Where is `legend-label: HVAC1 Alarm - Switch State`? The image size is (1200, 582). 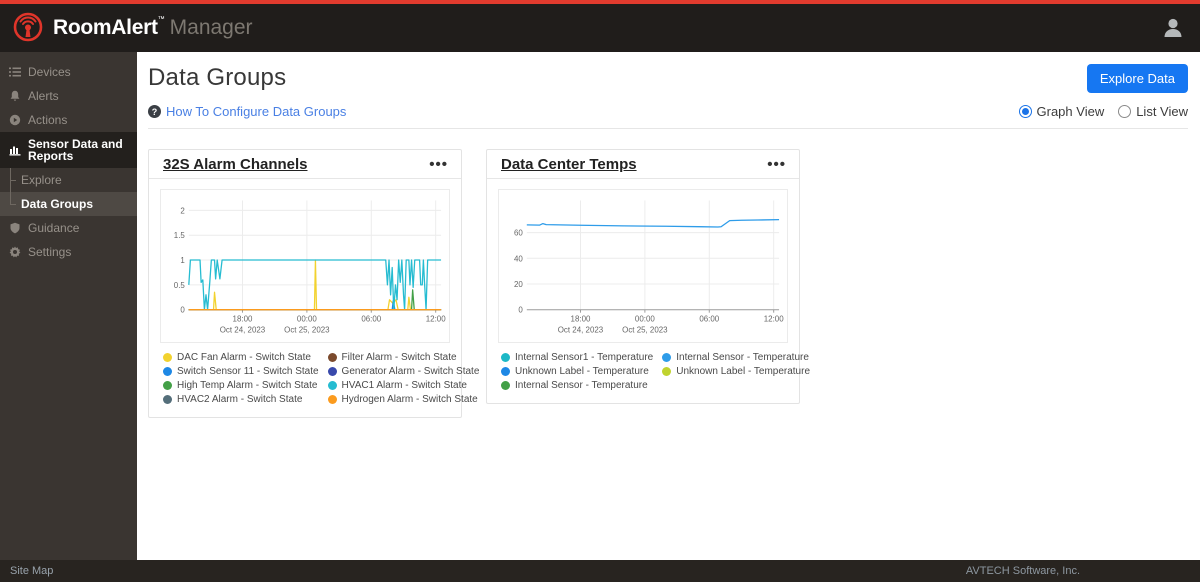
legend-label: HVAC1 Alarm - Switch State is located at coordinates (404, 385).